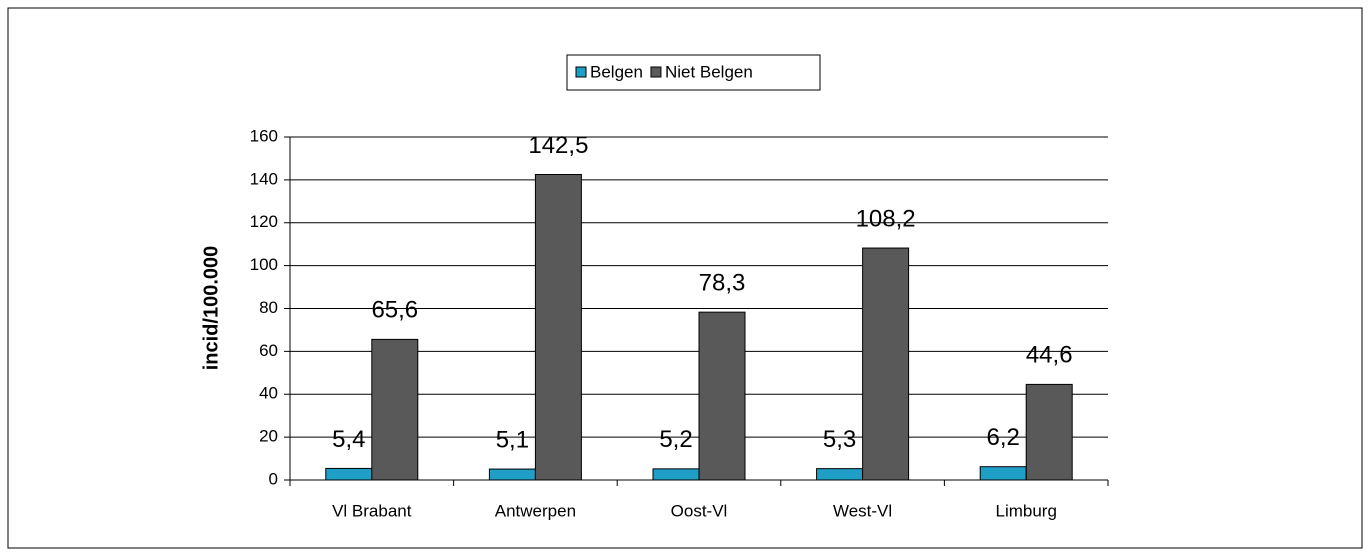 Image resolution: width=1372 pixels, height=556 pixels. Describe the element at coordinates (273, 478) in the screenshot. I see `y-tick-label: 0` at that location.